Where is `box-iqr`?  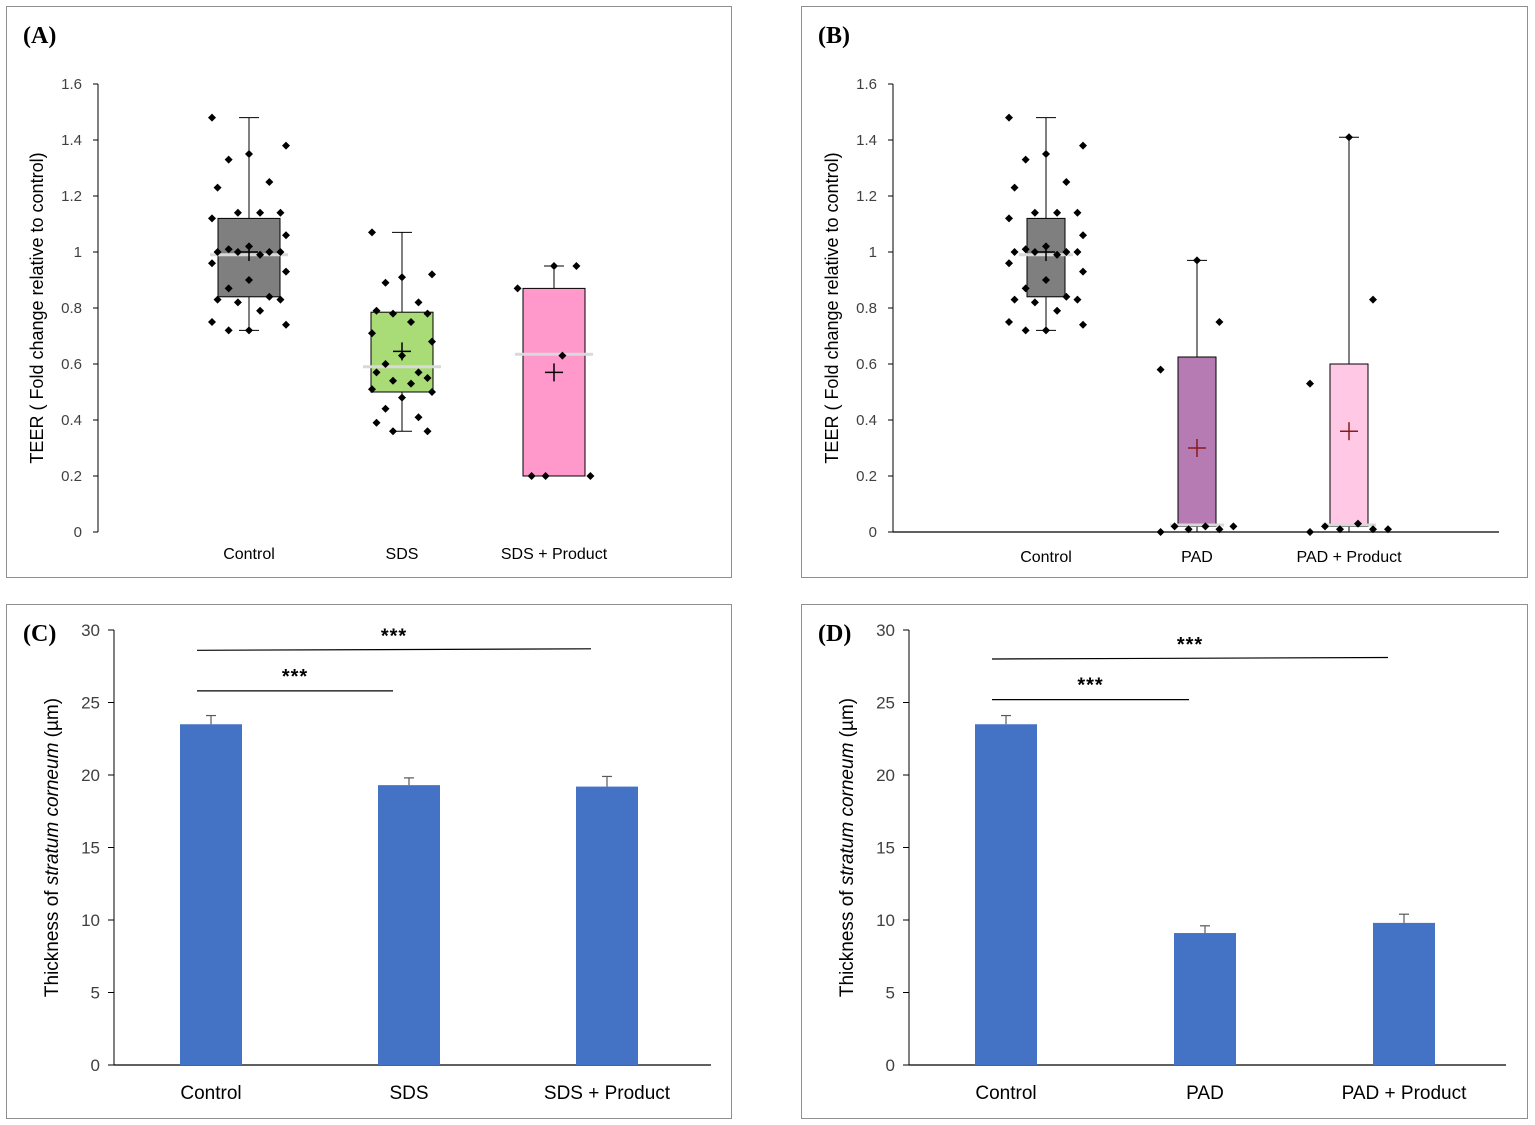
box-iqr is located at coordinates (554, 382).